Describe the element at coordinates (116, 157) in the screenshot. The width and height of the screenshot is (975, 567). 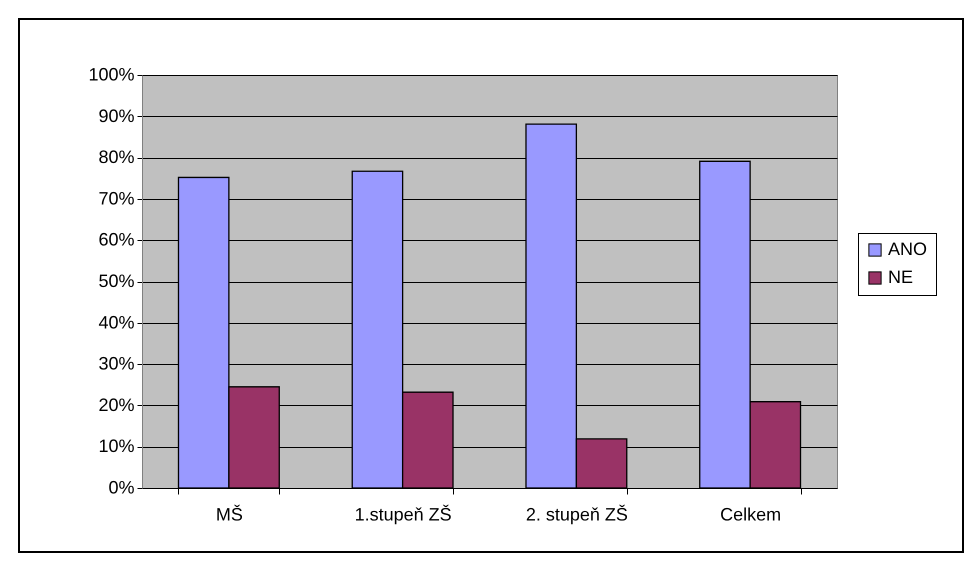
I see `y-tick-label: 80%` at that location.